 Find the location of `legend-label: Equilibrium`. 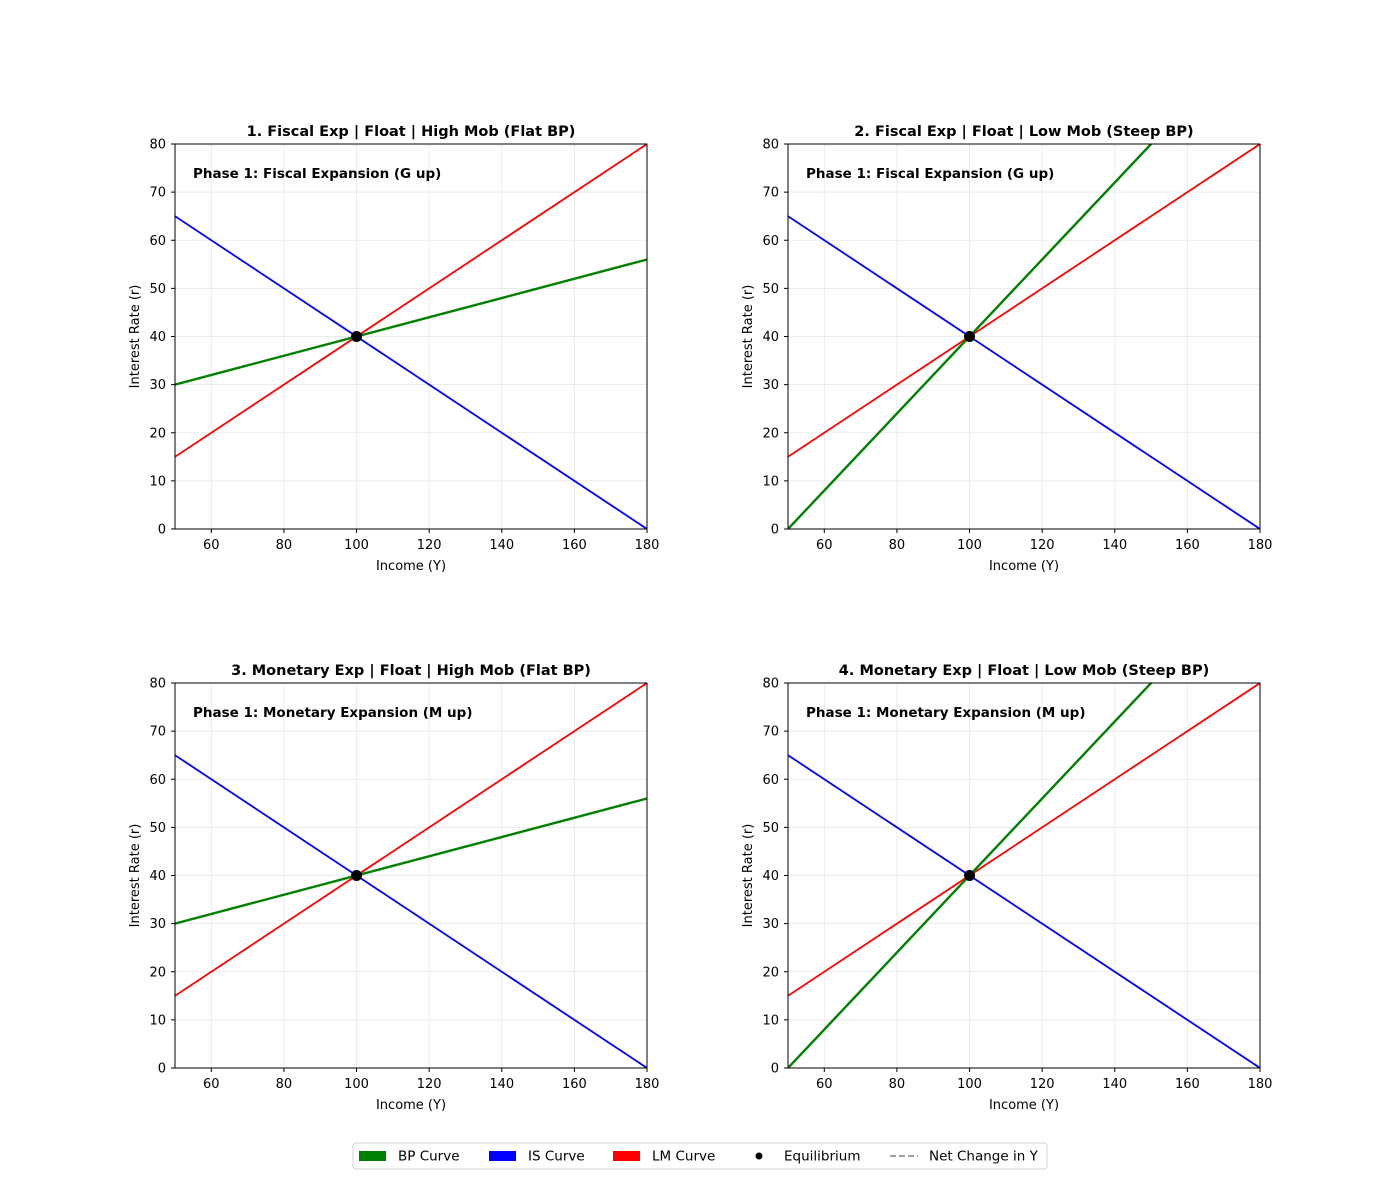

legend-label: Equilibrium is located at coordinates (822, 1157).